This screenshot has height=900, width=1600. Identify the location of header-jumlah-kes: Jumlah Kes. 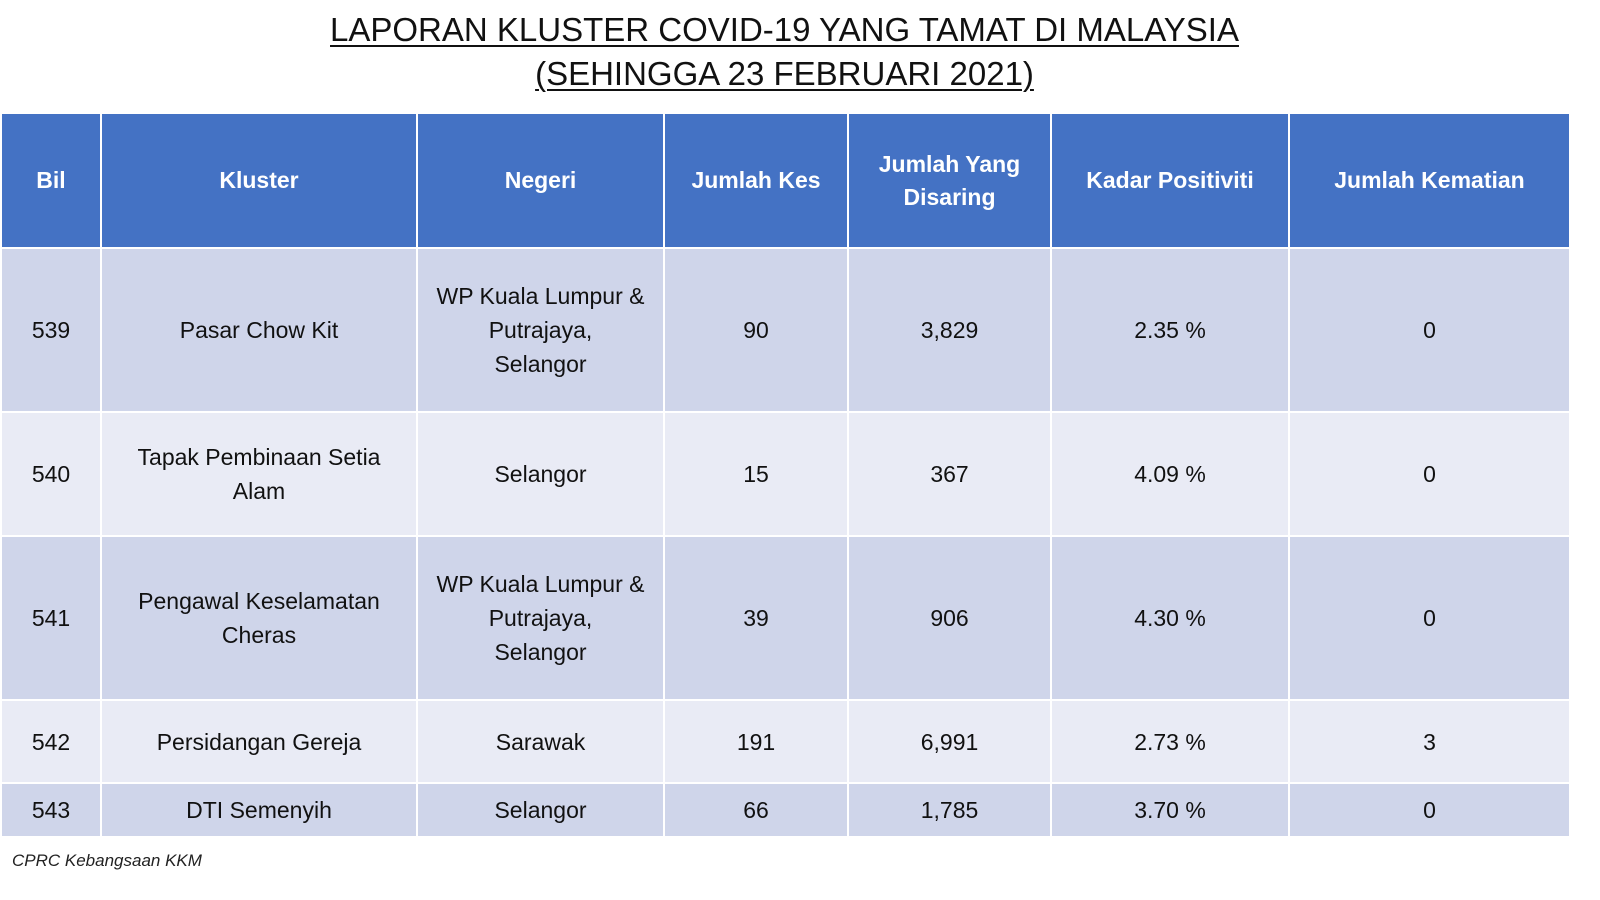
(756, 180).